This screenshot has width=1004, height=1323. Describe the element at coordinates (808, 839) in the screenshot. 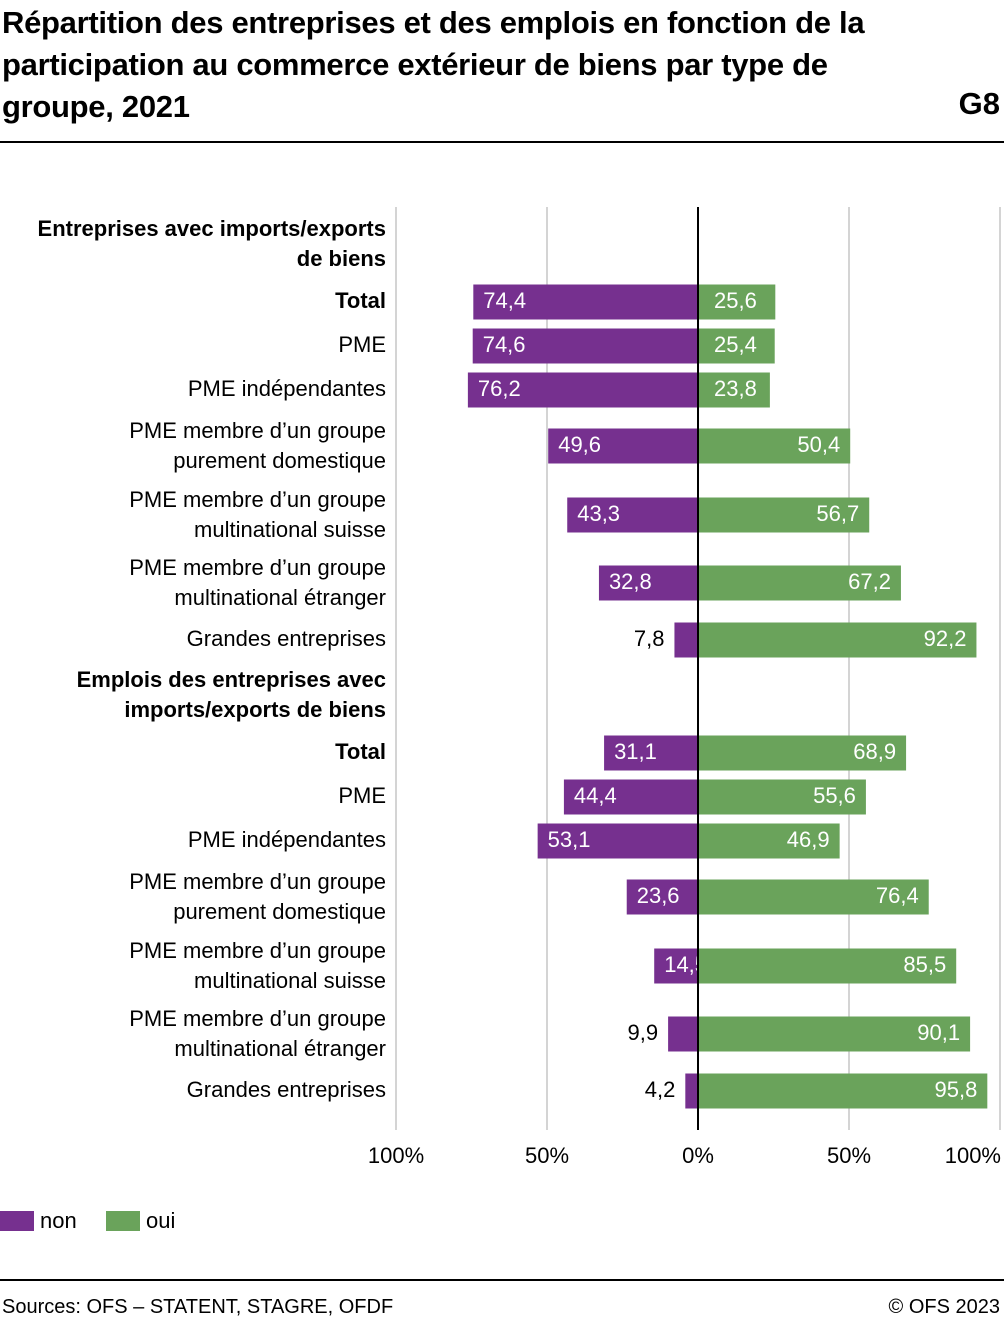

I see `data-label-oui: 46,9` at that location.